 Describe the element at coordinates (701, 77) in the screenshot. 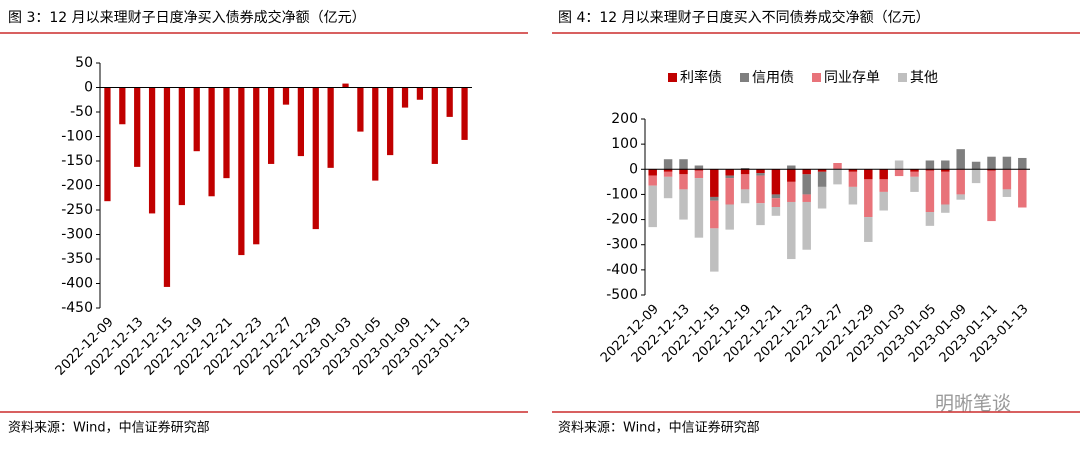

I see `legend-label: 利率债` at that location.